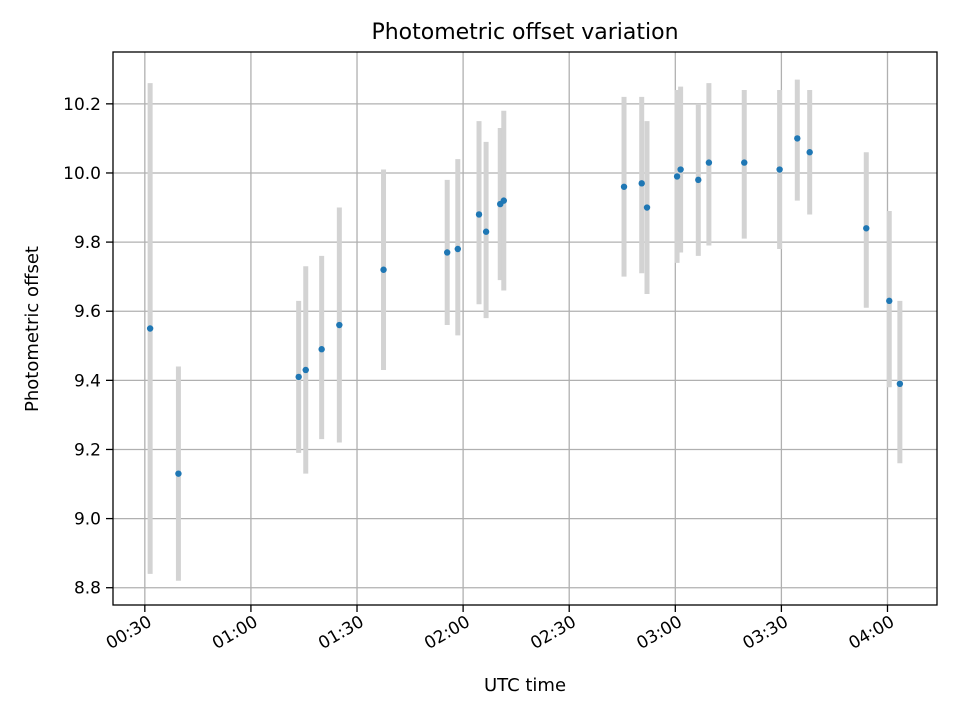 This screenshot has height=720, width=960. Describe the element at coordinates (82, 105) in the screenshot. I see `y-tick-label: 10.2` at that location.